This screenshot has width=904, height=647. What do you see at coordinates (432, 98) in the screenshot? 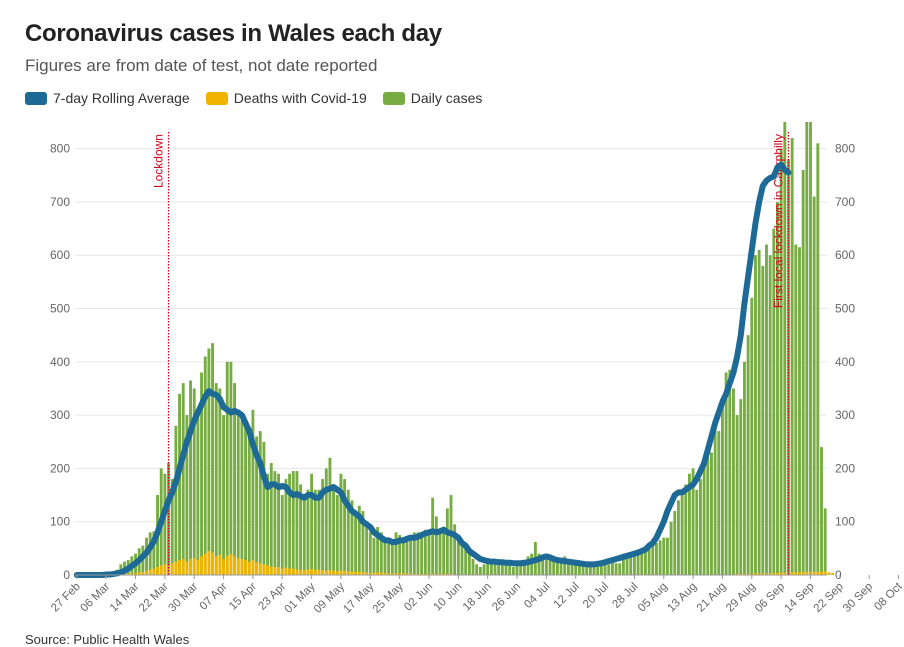
I see `legend-item-daily-cases: Daily cases` at bounding box center [432, 98].